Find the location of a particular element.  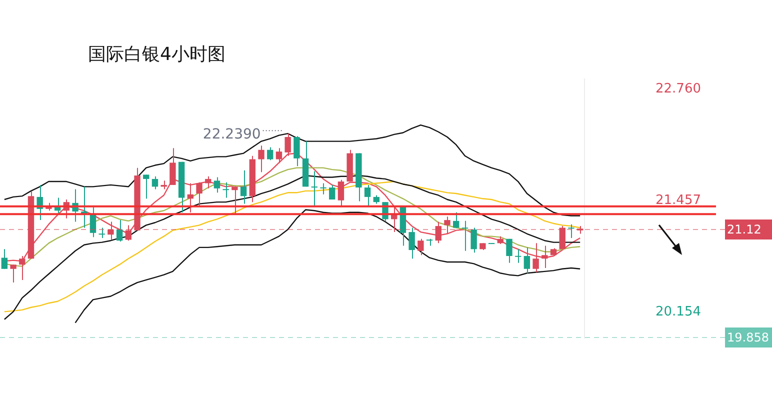

y-tick-label: 21.457 is located at coordinates (679, 200).